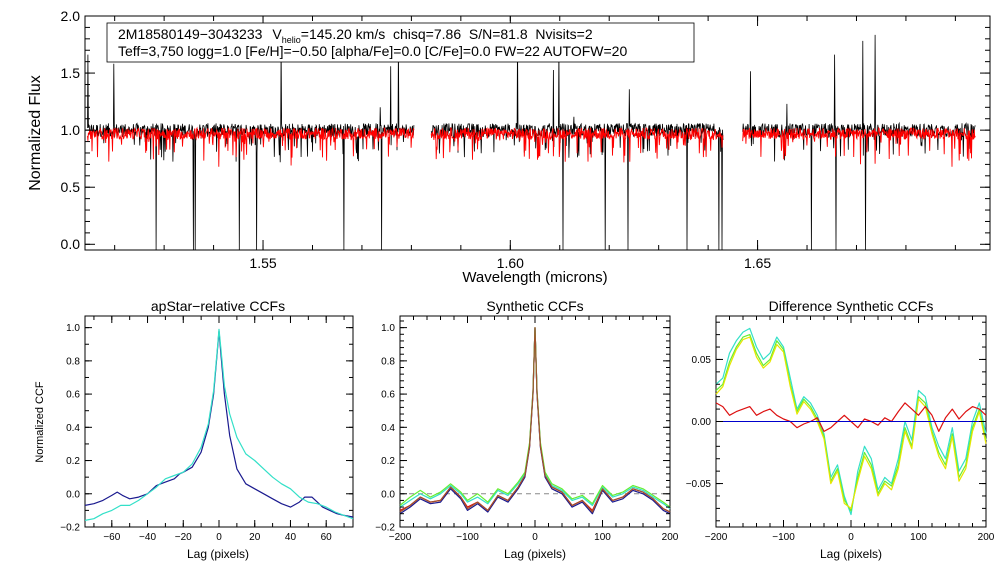  What do you see at coordinates (277, 34) in the screenshot?
I see `legend-vhelio-prefix: V` at bounding box center [277, 34].